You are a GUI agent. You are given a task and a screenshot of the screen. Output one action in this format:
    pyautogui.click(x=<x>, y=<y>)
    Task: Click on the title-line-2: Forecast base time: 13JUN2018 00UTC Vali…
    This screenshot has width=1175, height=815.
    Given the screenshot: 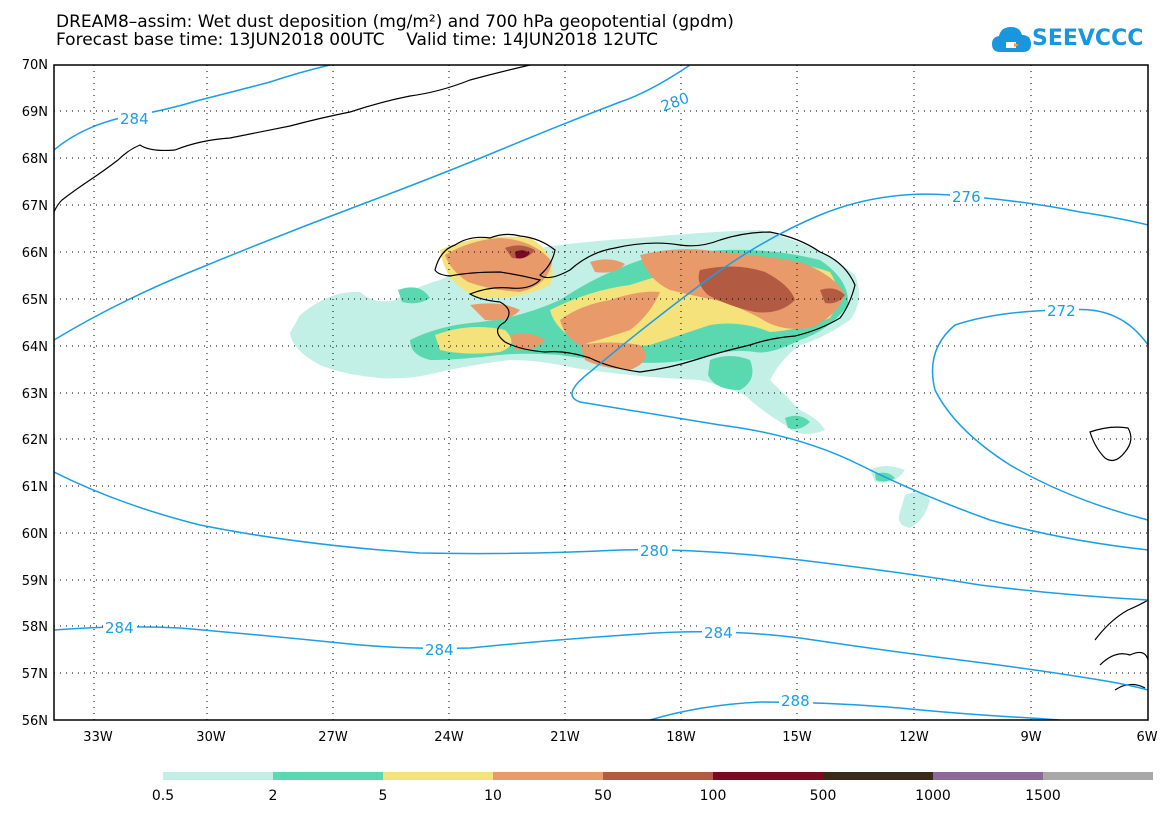 What is the action you would take?
    pyautogui.click(x=357, y=40)
    